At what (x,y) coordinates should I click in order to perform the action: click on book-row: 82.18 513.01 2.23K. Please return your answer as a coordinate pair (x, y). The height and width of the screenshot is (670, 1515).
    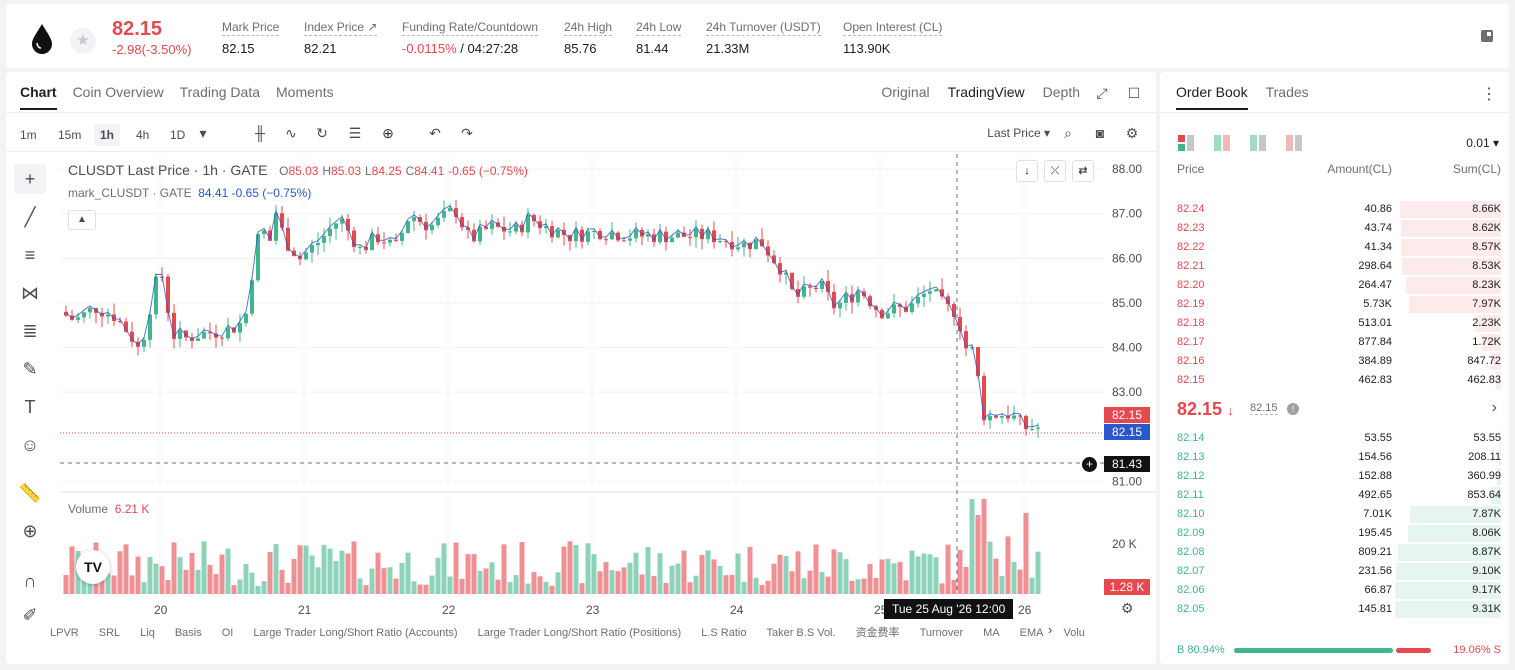
    Looking at the image, I should click on (1334, 323).